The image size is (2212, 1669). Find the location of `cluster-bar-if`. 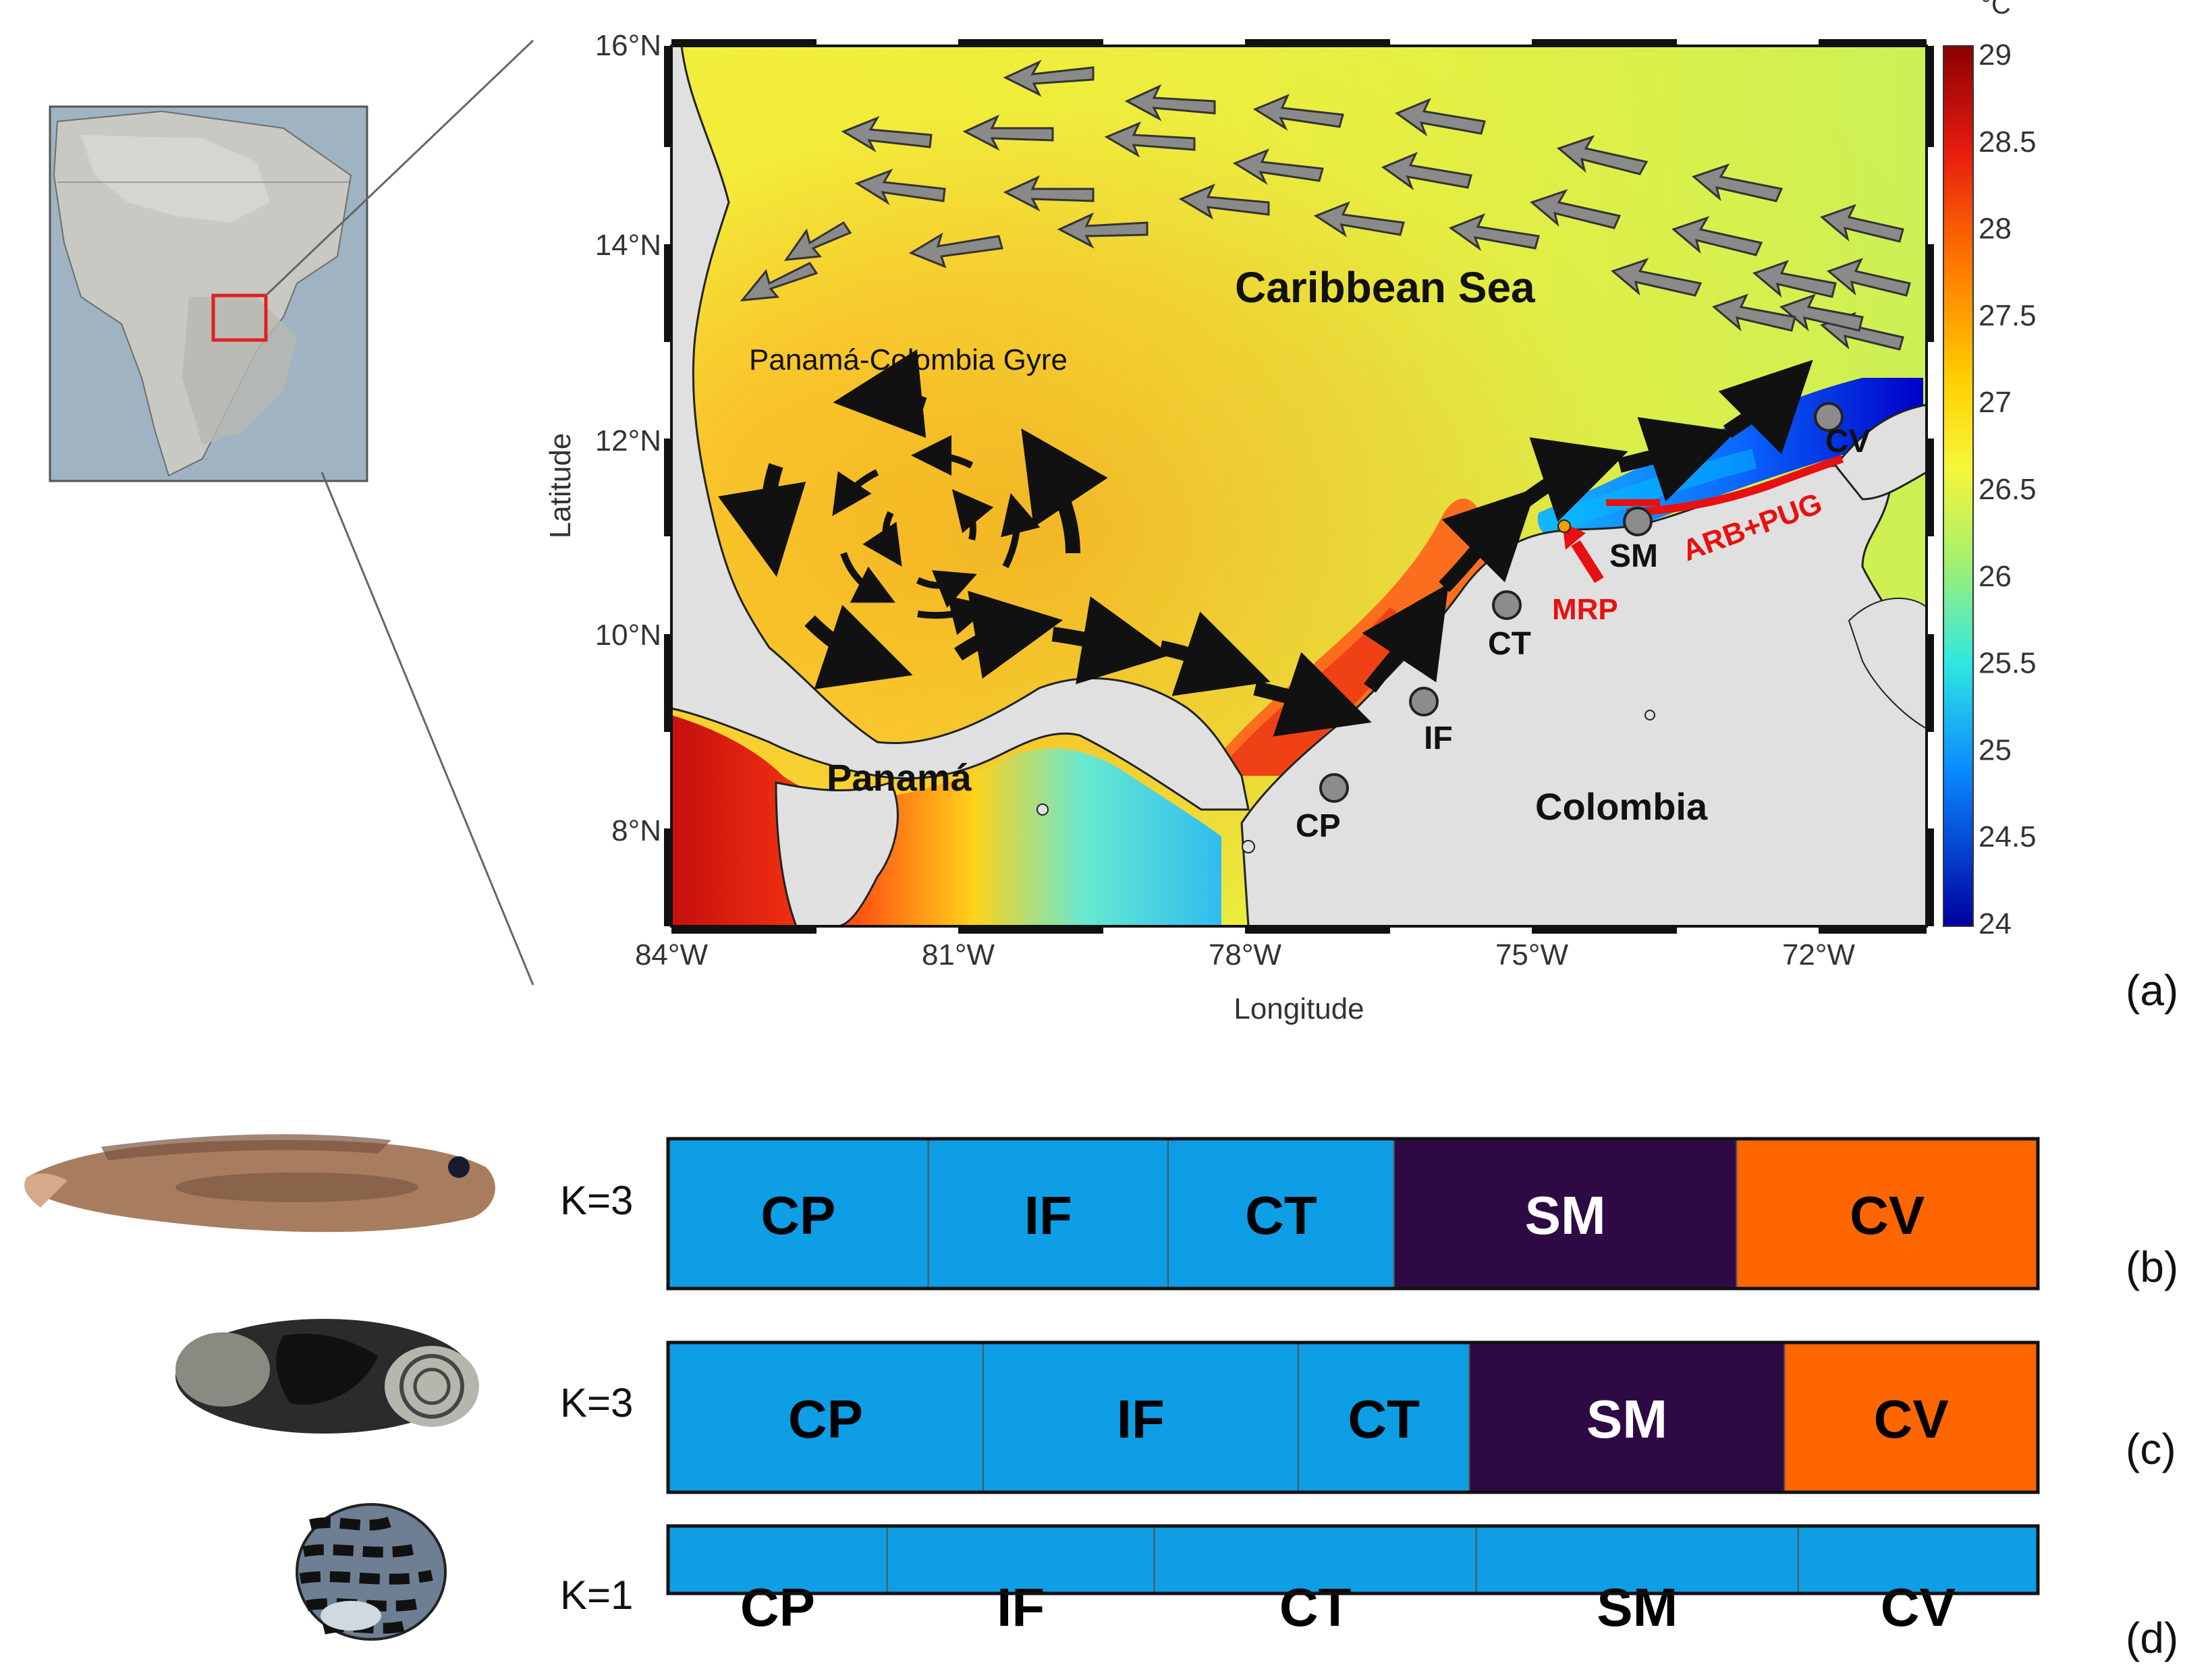

cluster-bar-if is located at coordinates (1048, 1213).